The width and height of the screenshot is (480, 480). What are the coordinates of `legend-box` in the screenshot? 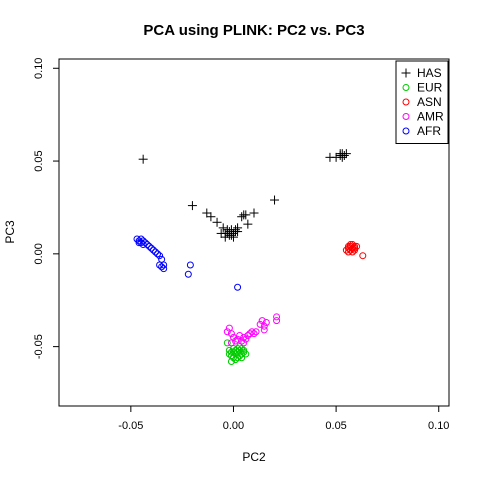 It's located at (422, 102).